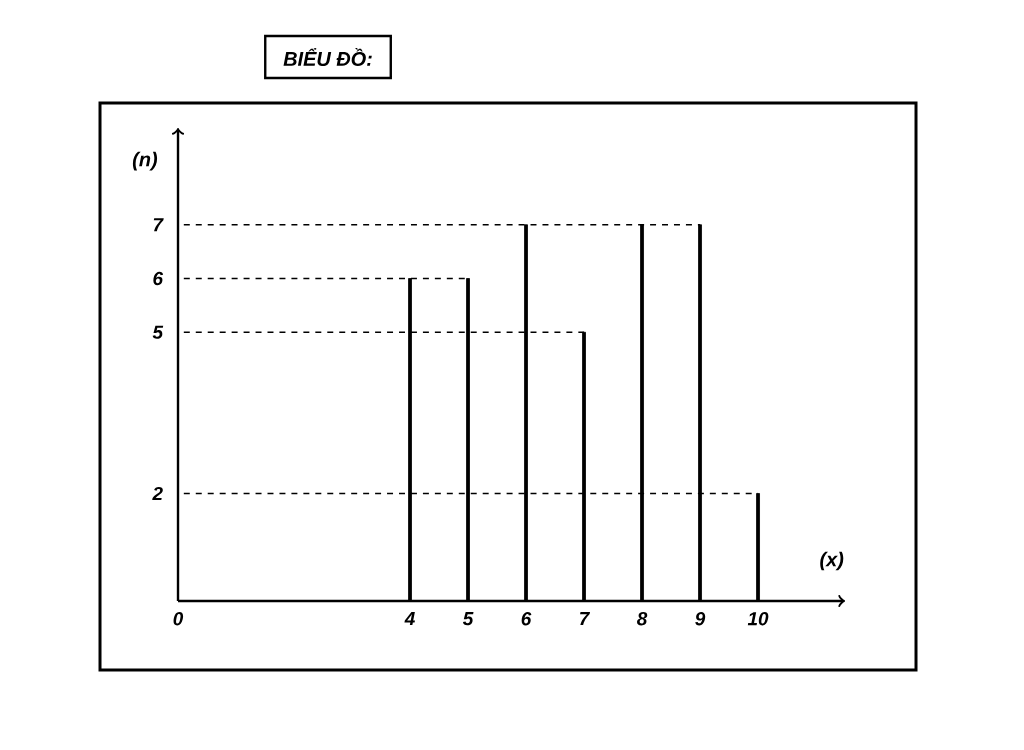 Image resolution: width=1024 pixels, height=750 pixels. Describe the element at coordinates (700, 619) in the screenshot. I see `x-tick-label: 9` at that location.